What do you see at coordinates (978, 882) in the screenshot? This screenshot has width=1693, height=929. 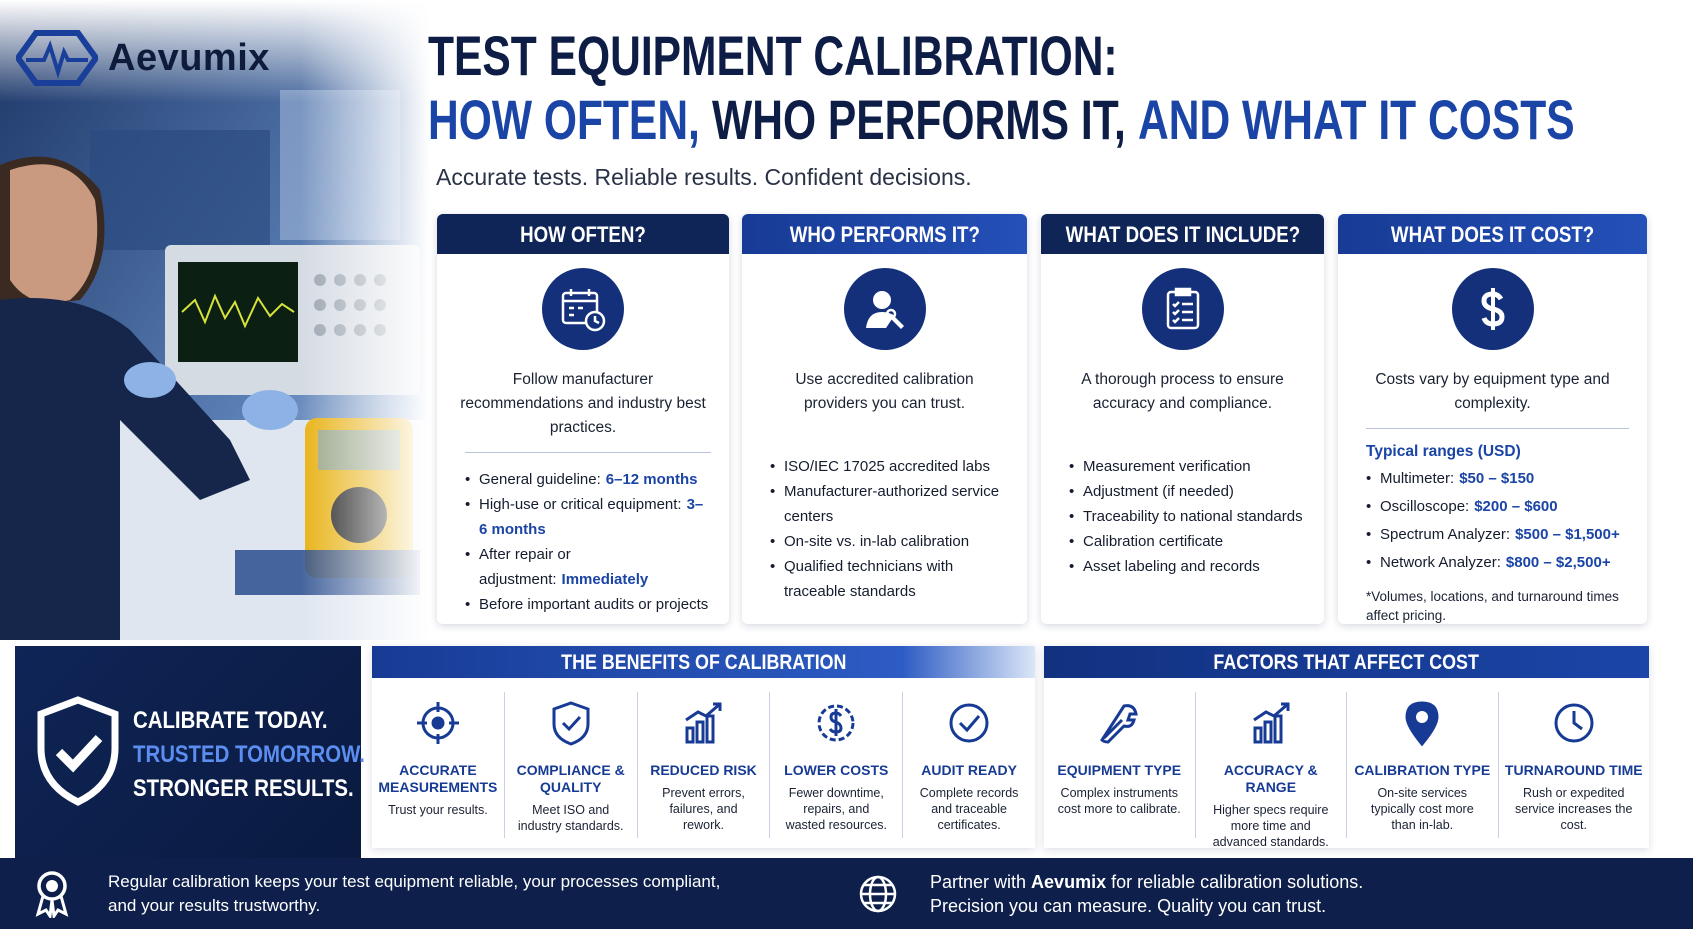 I see `footer-part: Partner with` at bounding box center [978, 882].